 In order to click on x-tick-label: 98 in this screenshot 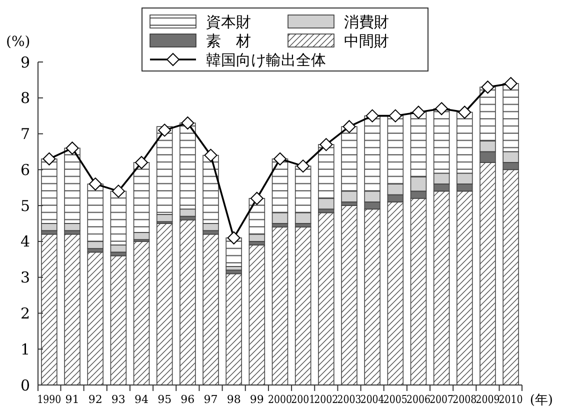, I will do `click(233, 399)`.